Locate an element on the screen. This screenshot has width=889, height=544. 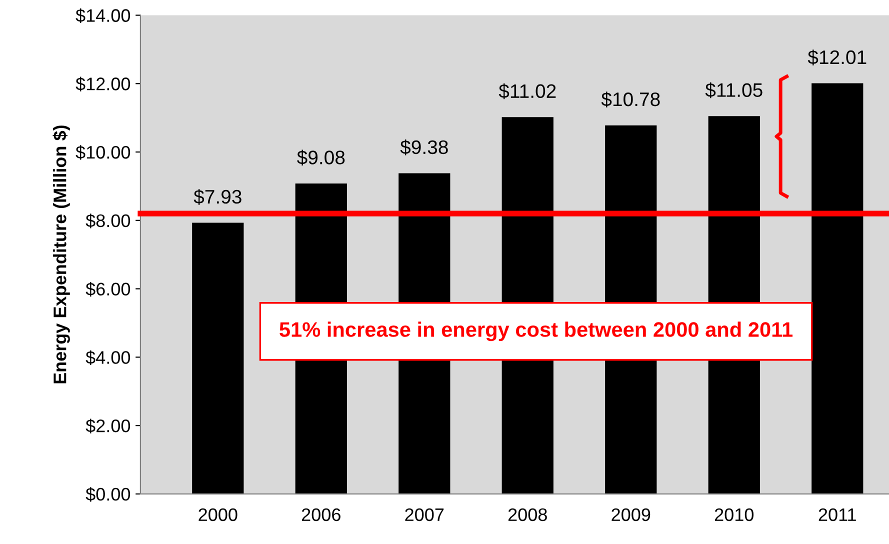
x-tick-label: 2006 is located at coordinates (321, 515).